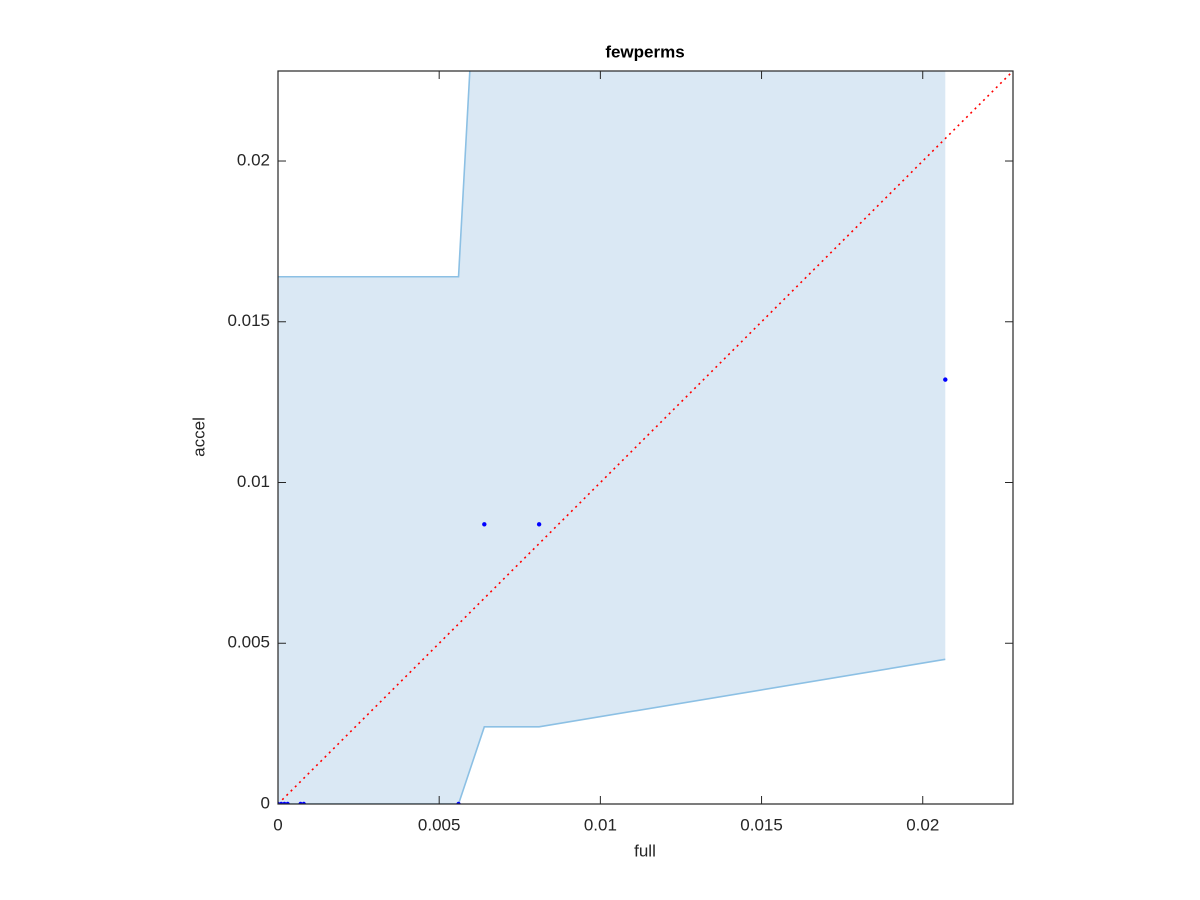  I want to click on band-lower, so click(612, 731).